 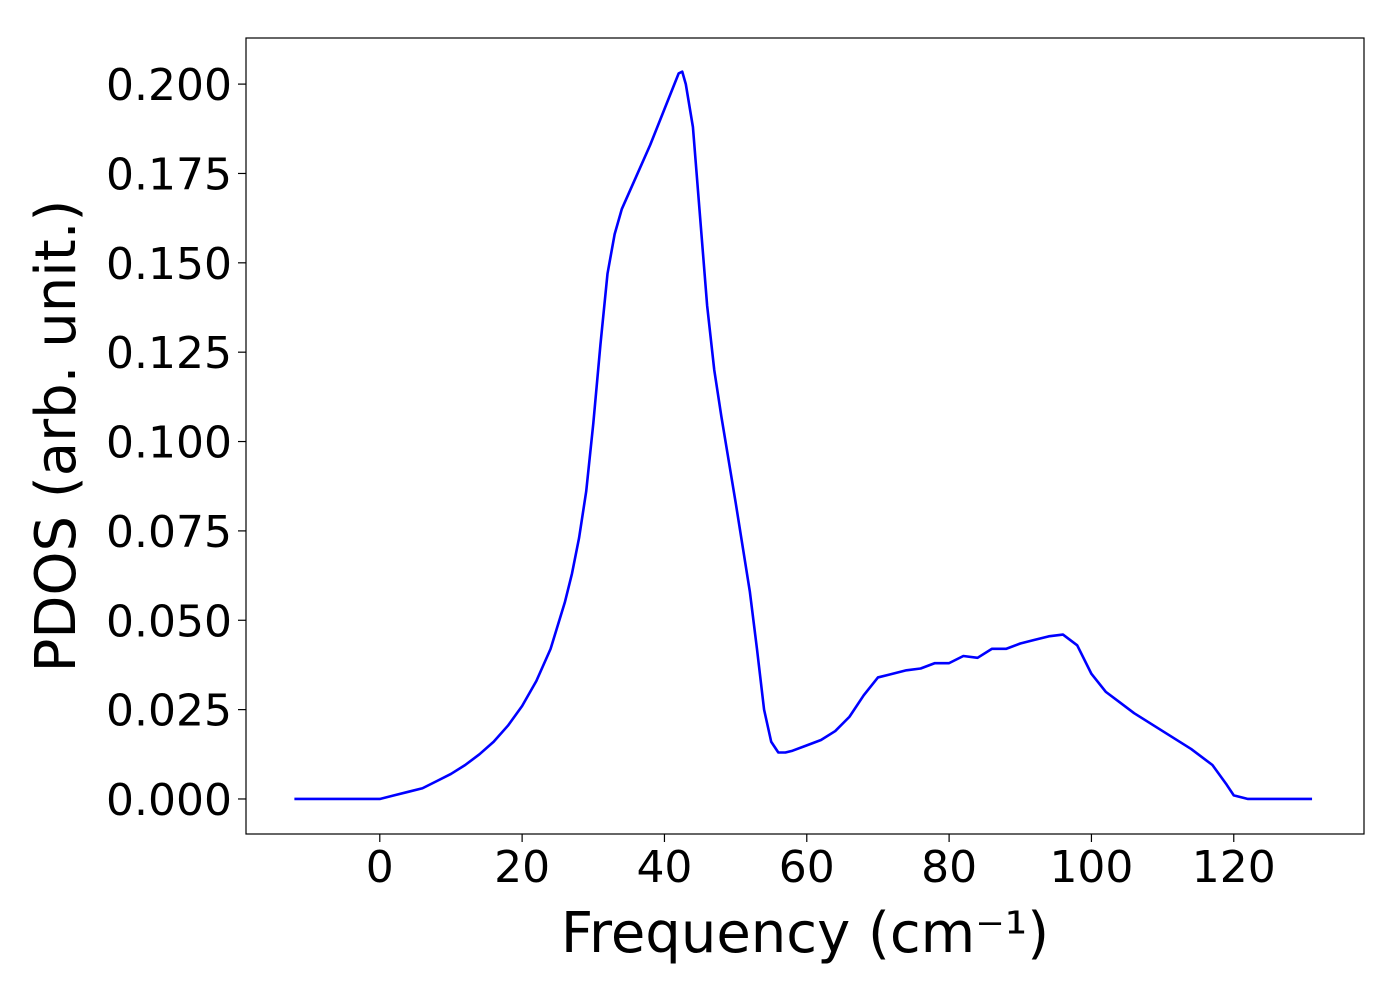 What do you see at coordinates (1234, 867) in the screenshot?
I see `x-tick-label: 120` at bounding box center [1234, 867].